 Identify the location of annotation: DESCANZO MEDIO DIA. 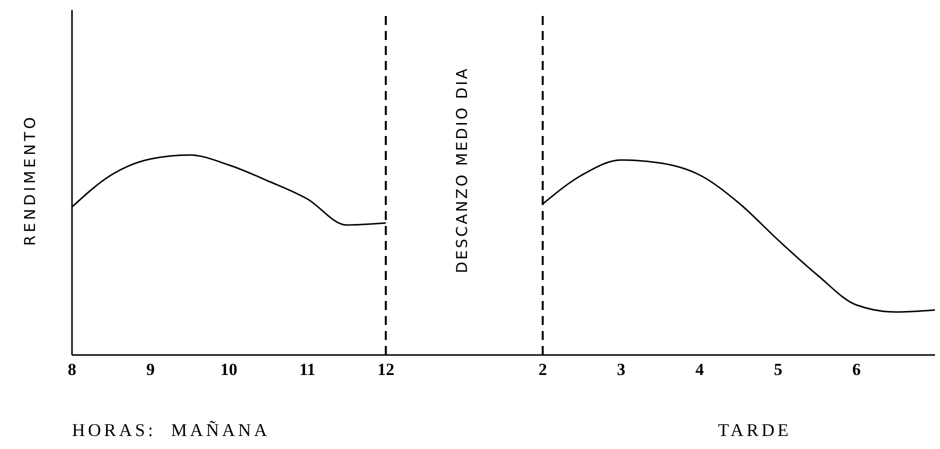
(462, 170).